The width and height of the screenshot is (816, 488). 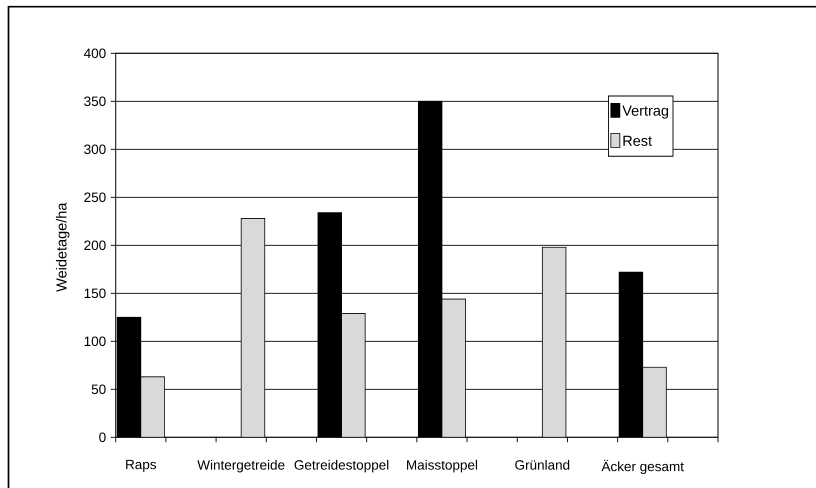 I want to click on y-tick-label: 0, so click(x=102, y=437).